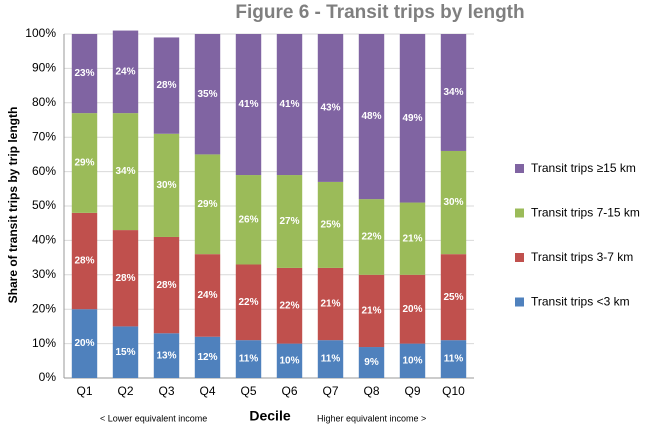  What do you see at coordinates (166, 391) in the screenshot?
I see `x-tick-label: Q3` at bounding box center [166, 391].